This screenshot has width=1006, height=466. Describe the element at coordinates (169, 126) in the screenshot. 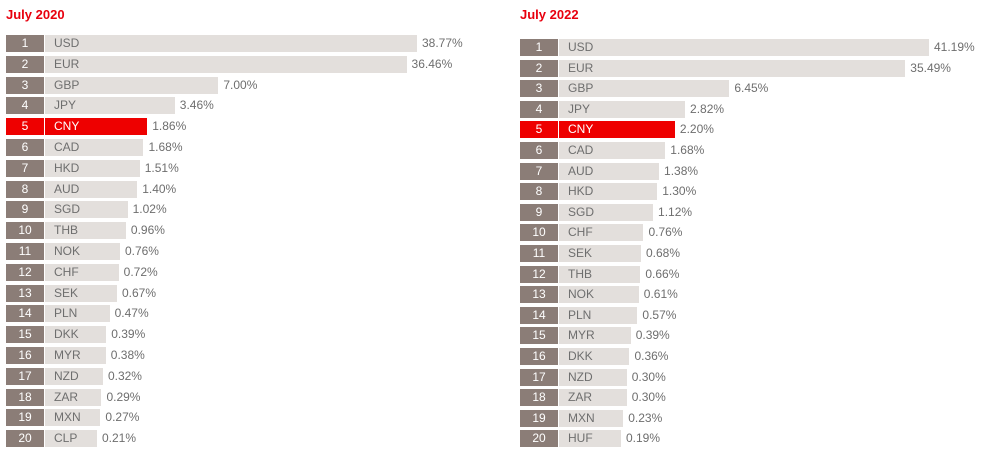

I see `value-label: 1.86%` at that location.